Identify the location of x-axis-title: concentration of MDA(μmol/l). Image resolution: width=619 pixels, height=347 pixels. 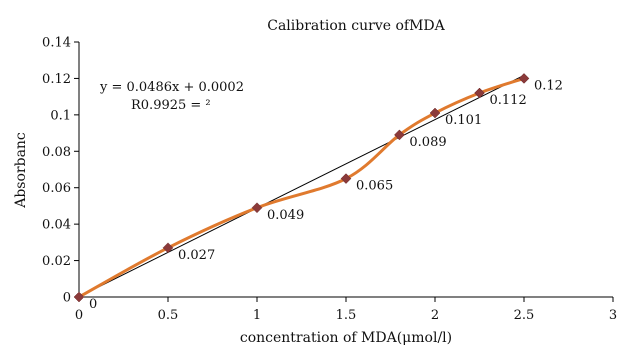
(346, 338).